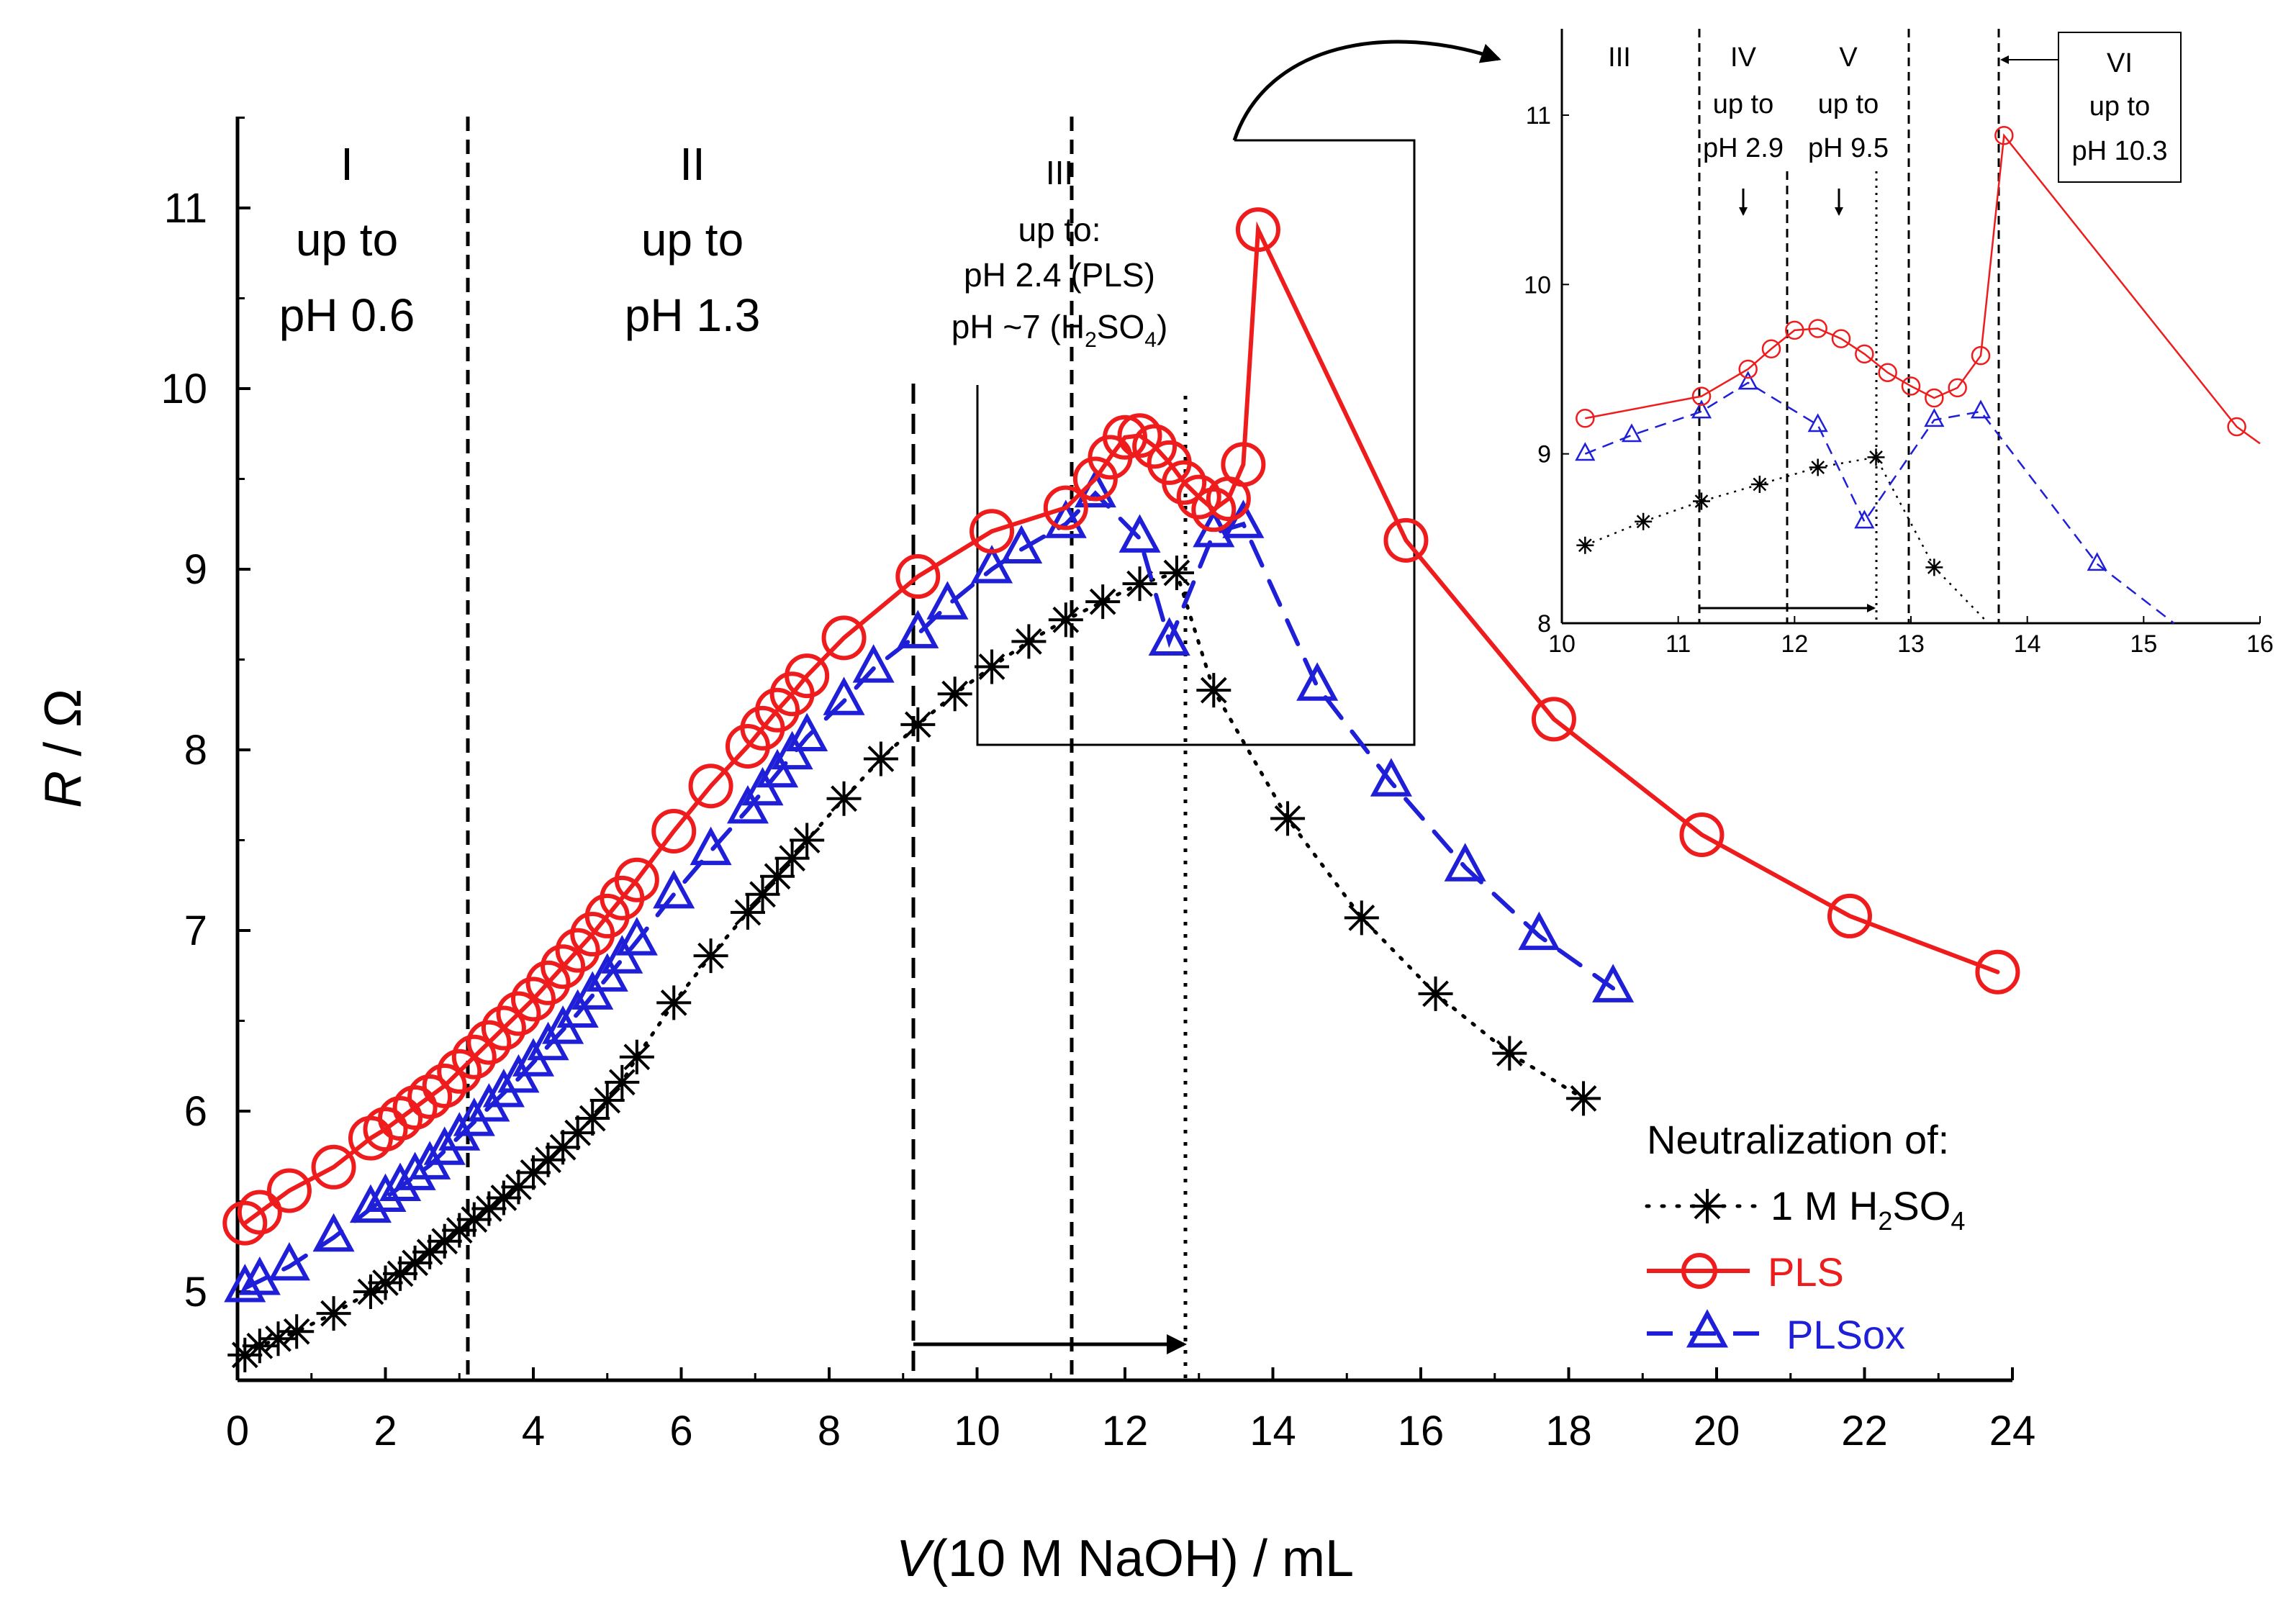 This screenshot has width=2296, height=1612. Describe the element at coordinates (196, 1111) in the screenshot. I see `y-tick-label: 6` at that location.